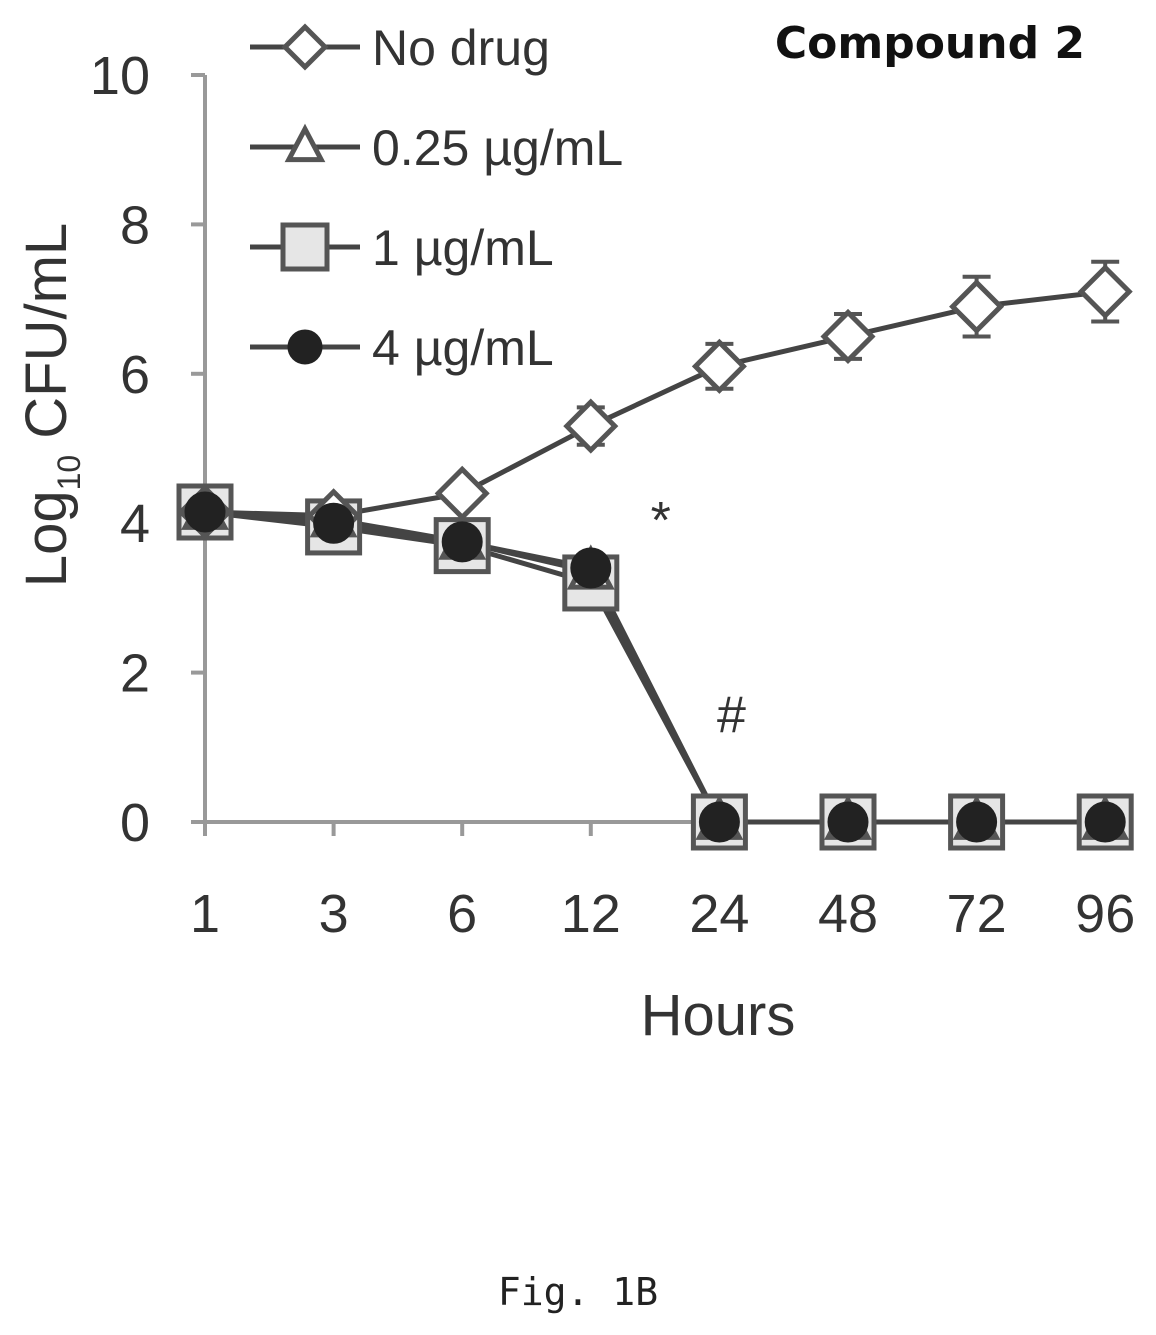 This screenshot has width=1156, height=1335. I want to click on x-tick-label: 24, so click(719, 914).